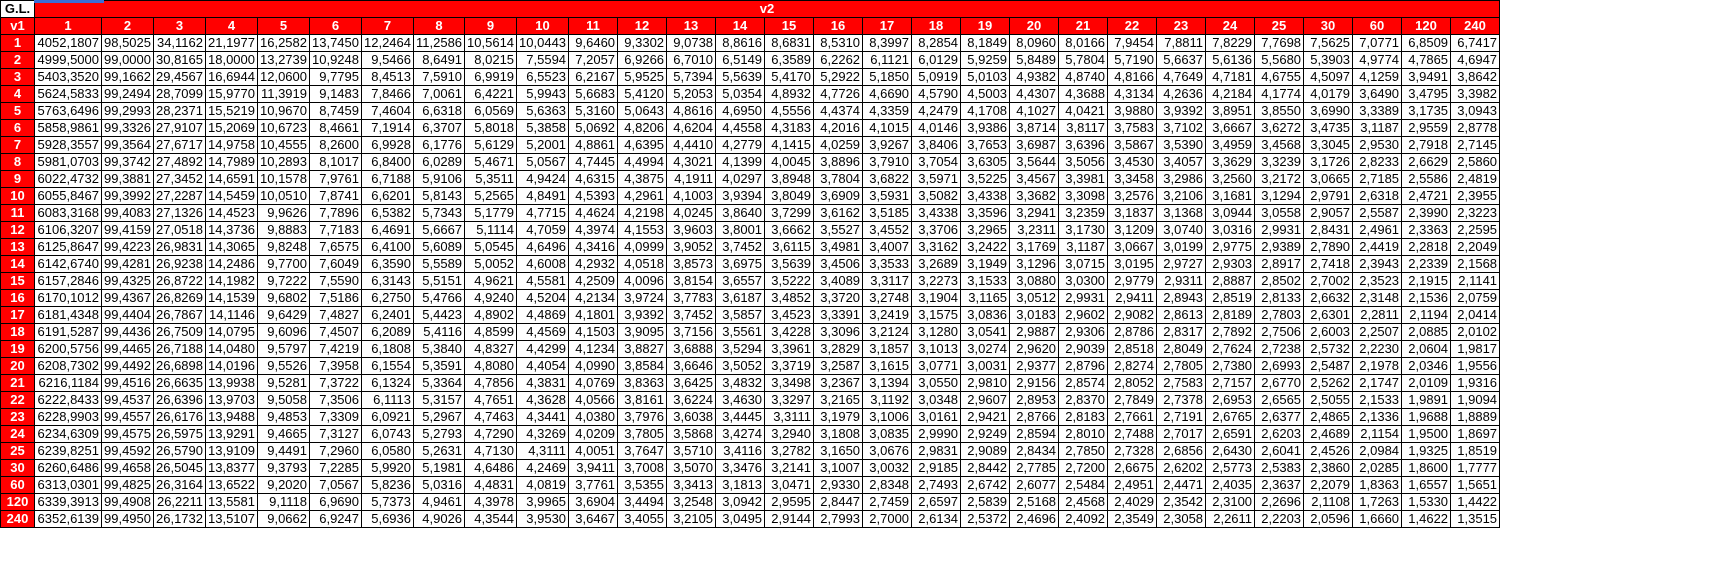 The width and height of the screenshot is (1732, 566). I want to click on table-cell: 3,7761, so click(593, 485).